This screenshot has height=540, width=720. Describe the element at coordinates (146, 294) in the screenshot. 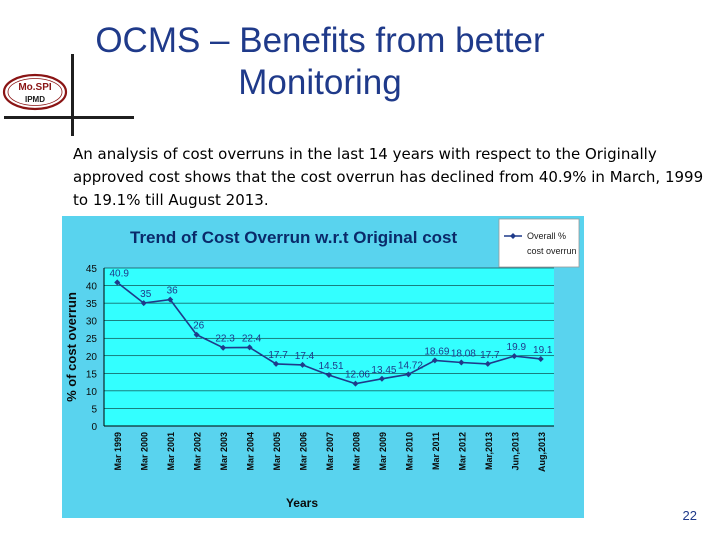

I see `data-label: 35` at that location.